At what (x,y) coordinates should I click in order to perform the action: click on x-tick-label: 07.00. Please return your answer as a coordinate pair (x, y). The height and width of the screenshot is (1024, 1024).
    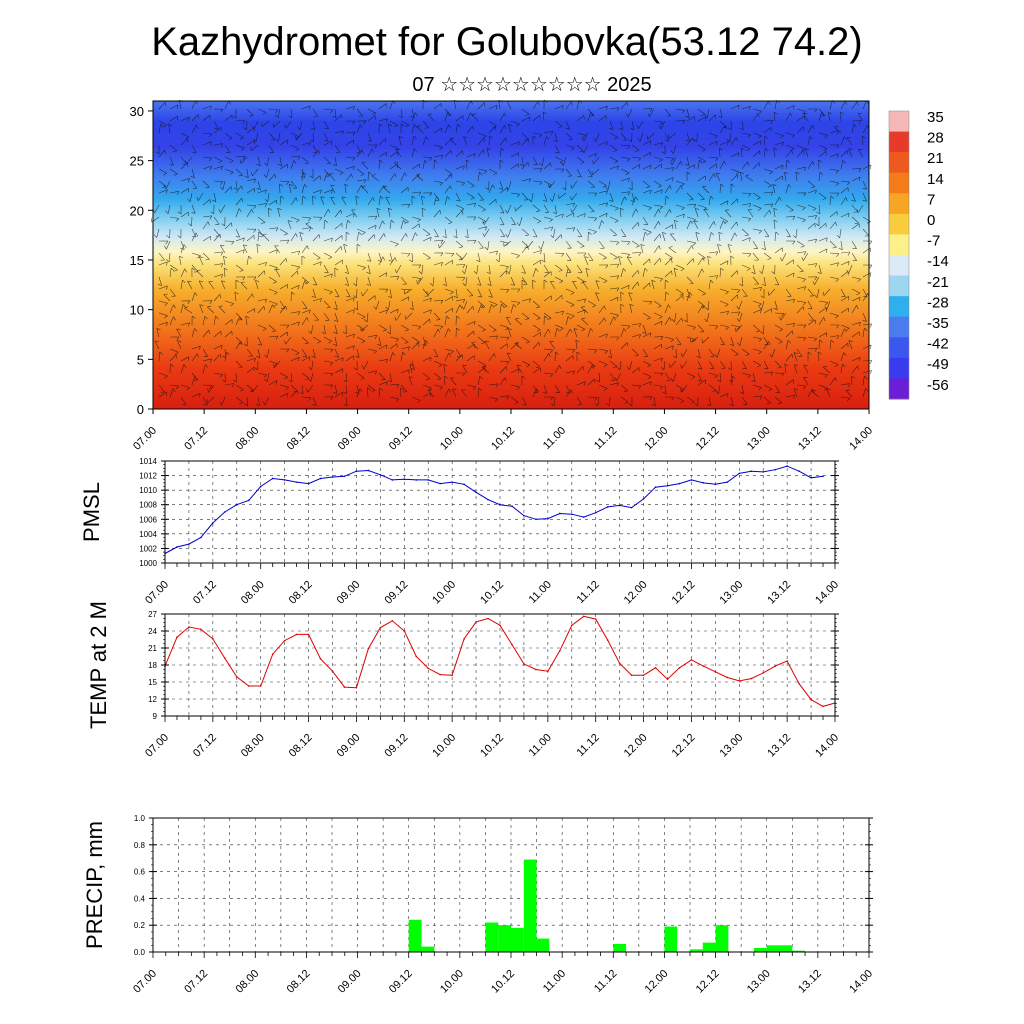
    Looking at the image, I should click on (157, 746).